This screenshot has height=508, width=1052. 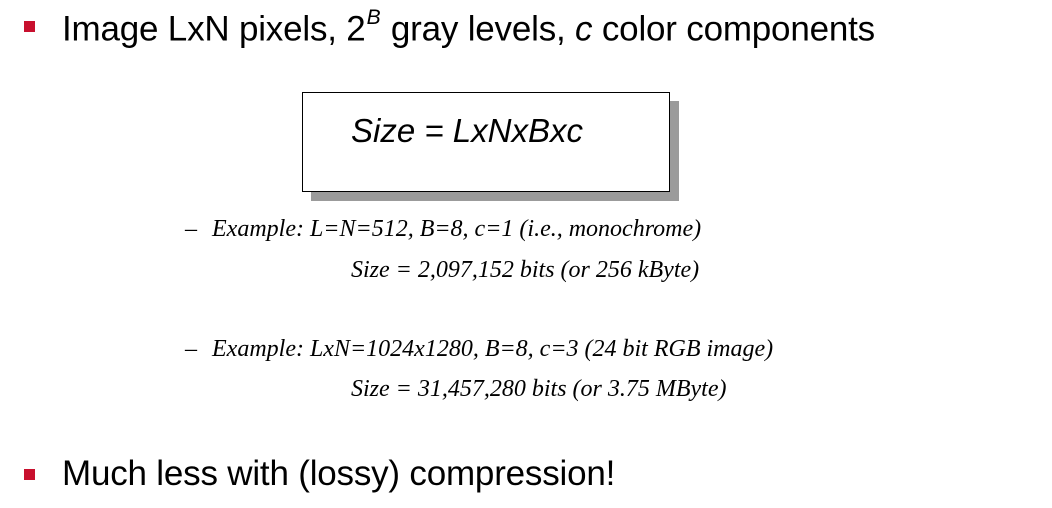 I want to click on example-2-line-2: Size = 31,457,280 bits (or 3.75 MByte), so click(x=539, y=389).